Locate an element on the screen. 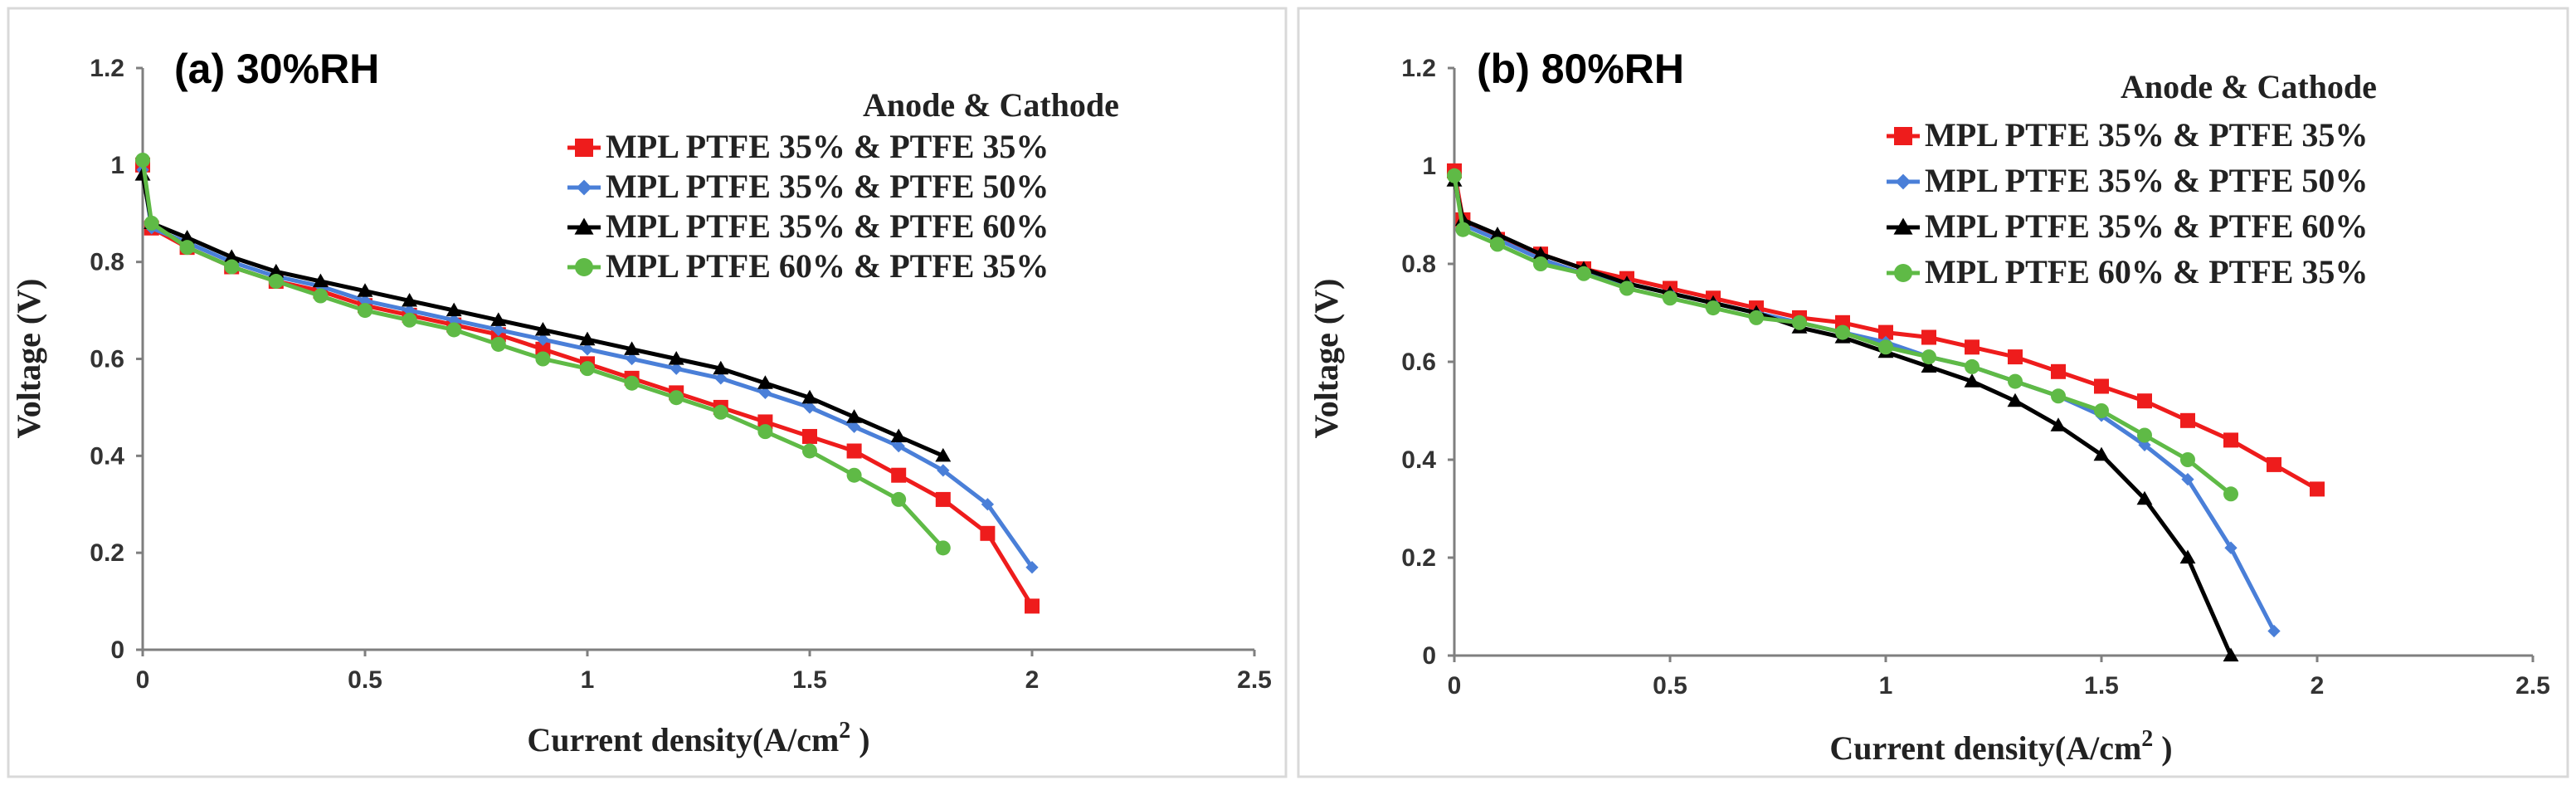 The image size is (2576, 785). legend-item: MPL PTFE 35% & PTFE 50% is located at coordinates (2127, 180).